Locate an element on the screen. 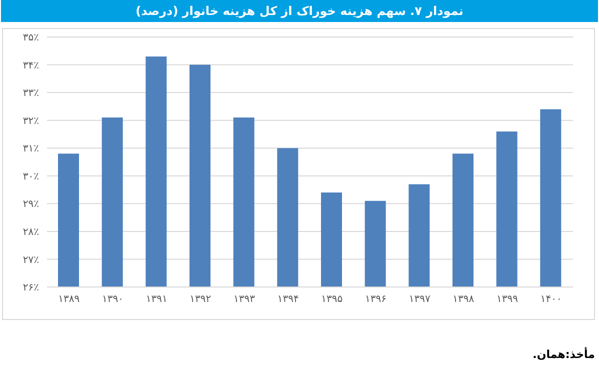 This screenshot has width=599, height=374. x-tick-label: ۱۳۹۱ is located at coordinates (157, 300).